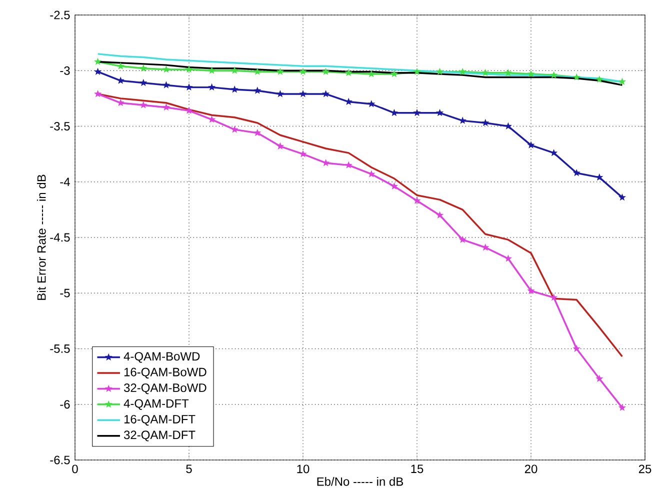 This screenshot has height=503, width=657. What do you see at coordinates (41, 237) in the screenshot?
I see `y-axis-title: Bit Error Rate ----- in dB` at bounding box center [41, 237].